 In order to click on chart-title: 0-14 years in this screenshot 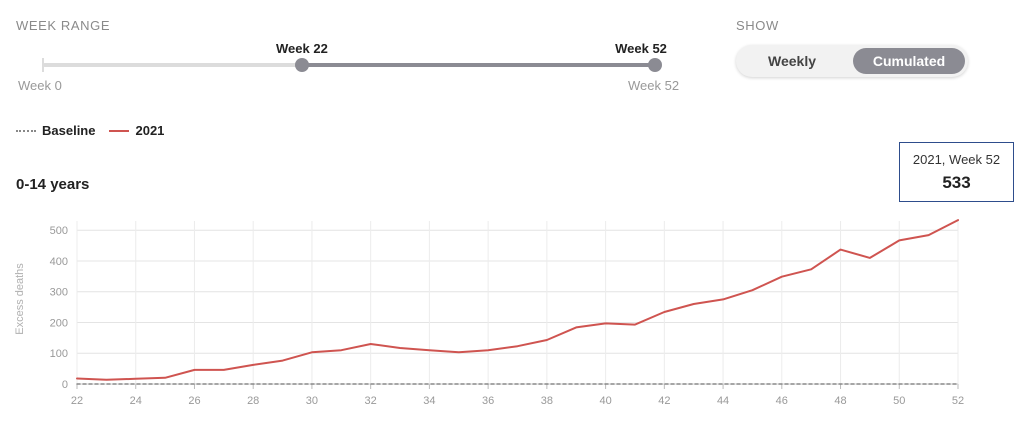, I will do `click(53, 184)`.